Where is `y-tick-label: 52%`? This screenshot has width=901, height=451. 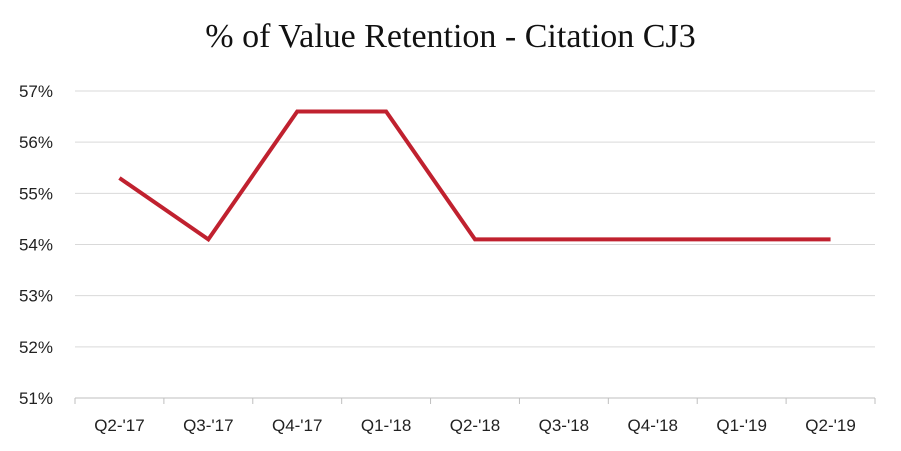
y-tick-label: 52% is located at coordinates (36, 347).